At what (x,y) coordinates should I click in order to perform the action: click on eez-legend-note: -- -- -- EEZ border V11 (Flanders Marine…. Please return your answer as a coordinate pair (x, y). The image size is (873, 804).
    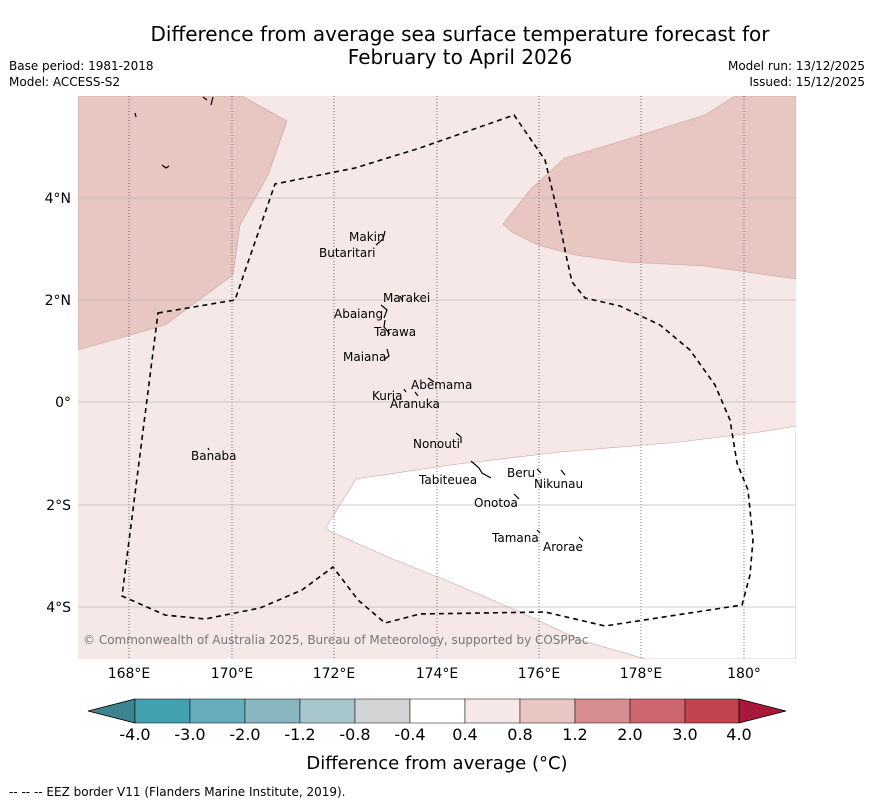
    Looking at the image, I should click on (177, 792).